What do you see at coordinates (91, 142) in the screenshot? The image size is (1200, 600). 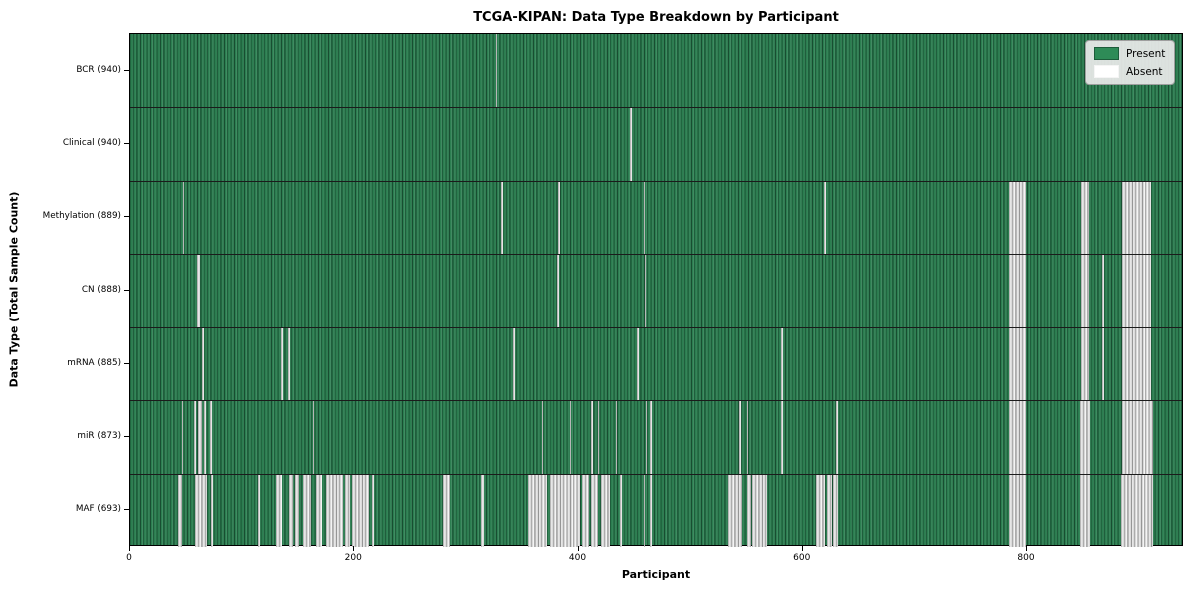 I see `y-tick-label-clinical: Clinical (940)` at bounding box center [91, 142].